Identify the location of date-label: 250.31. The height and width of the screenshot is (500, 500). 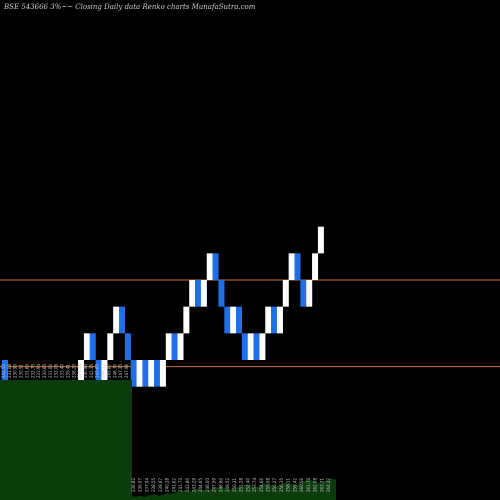
(234, 485).